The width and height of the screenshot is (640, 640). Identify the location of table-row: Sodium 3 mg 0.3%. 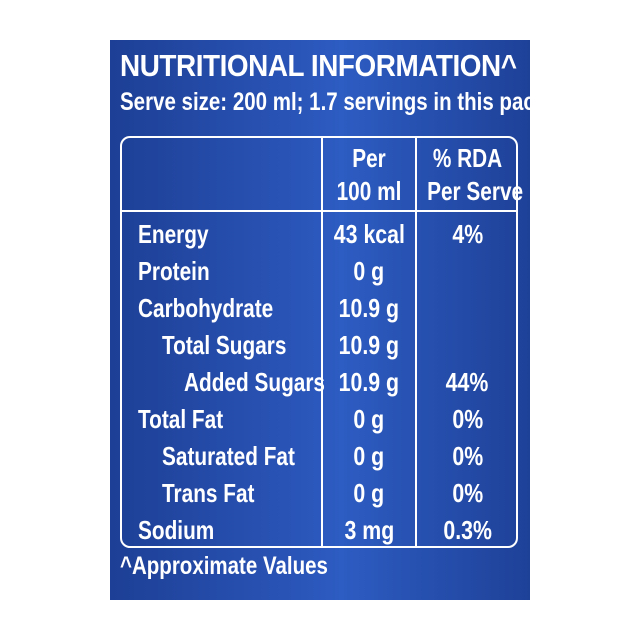
(319, 530).